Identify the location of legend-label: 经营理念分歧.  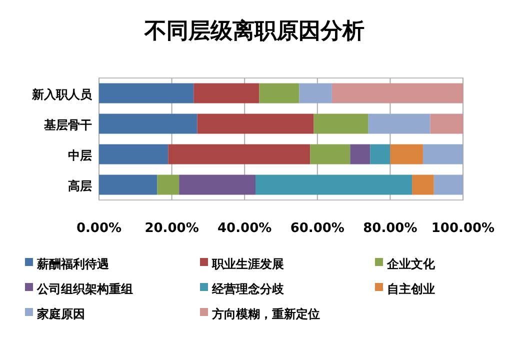
(248, 289).